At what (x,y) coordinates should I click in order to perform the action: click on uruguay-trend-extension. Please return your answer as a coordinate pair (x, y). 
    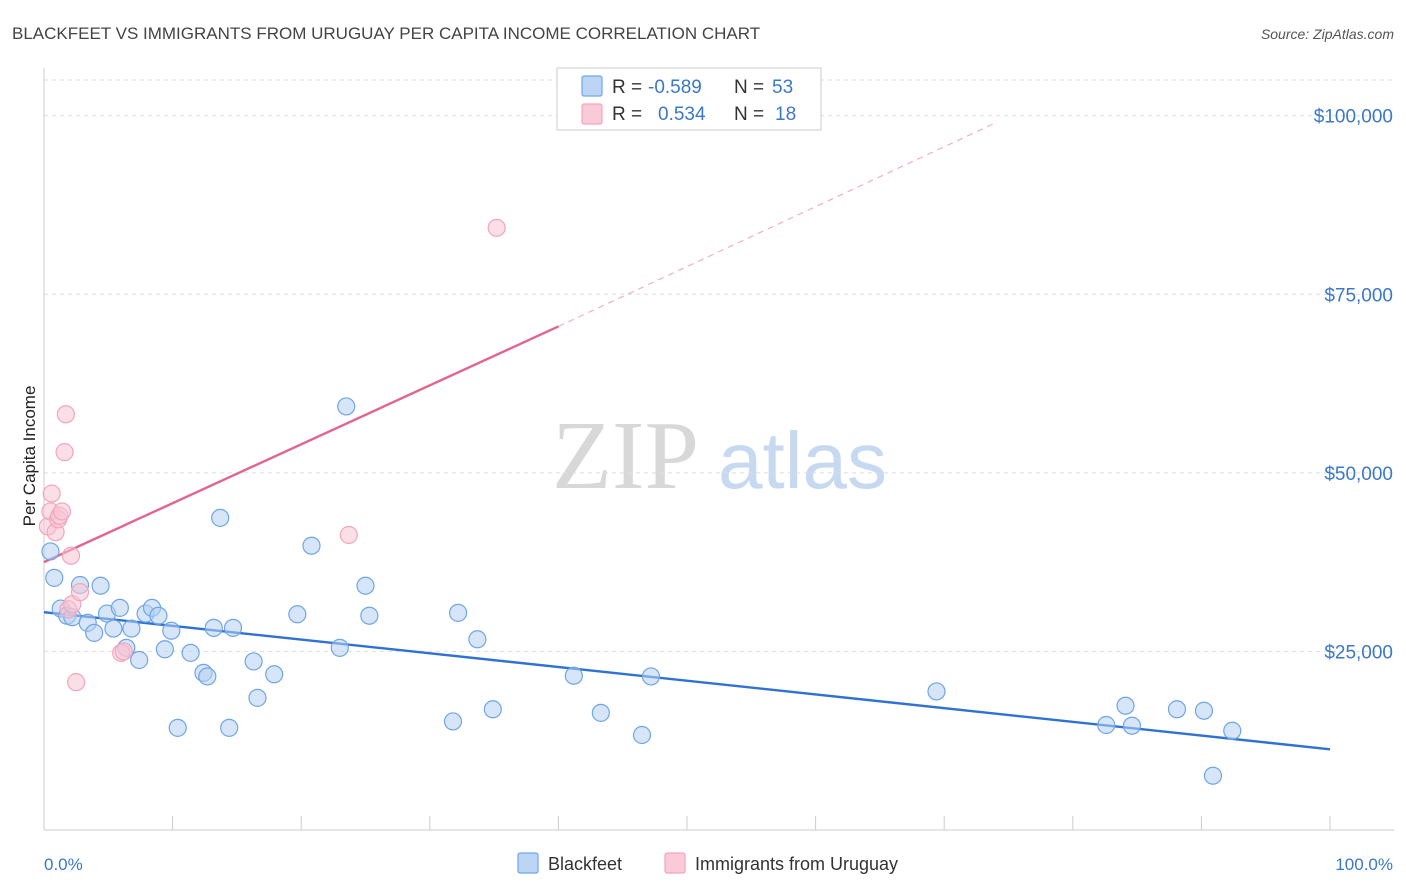
    Looking at the image, I should click on (777, 224).